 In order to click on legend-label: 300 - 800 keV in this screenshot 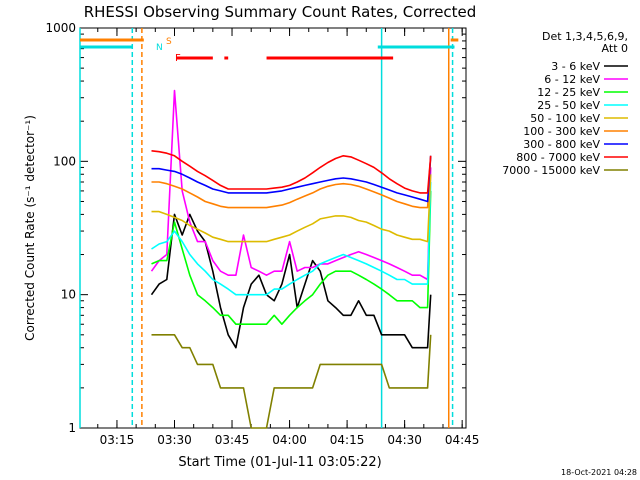, I will do `click(561, 144)`.